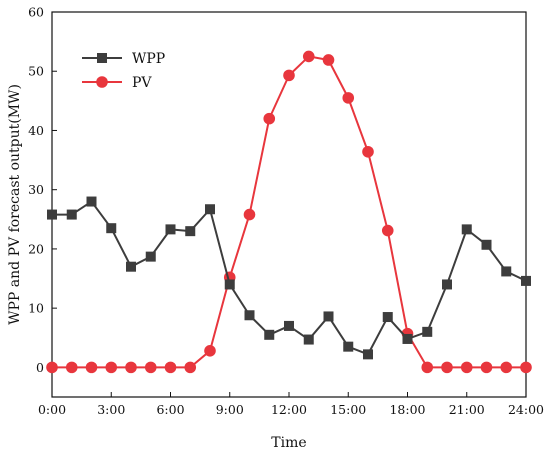 This screenshot has width=550, height=456. What do you see at coordinates (526, 409) in the screenshot?
I see `x-tick-label: 24:00` at bounding box center [526, 409].